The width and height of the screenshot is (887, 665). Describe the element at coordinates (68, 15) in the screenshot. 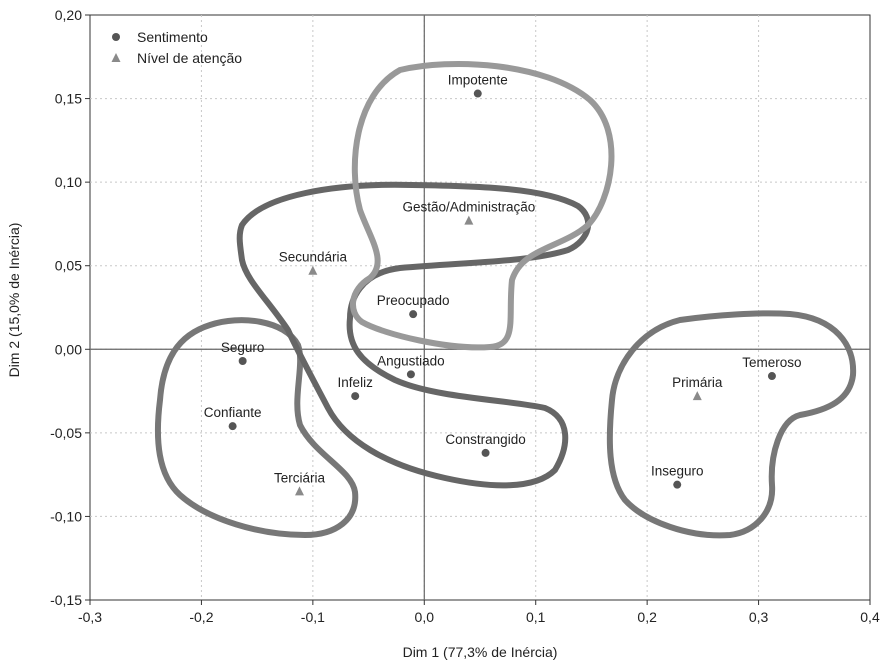

I see `y-tick-label: 0,20` at that location.